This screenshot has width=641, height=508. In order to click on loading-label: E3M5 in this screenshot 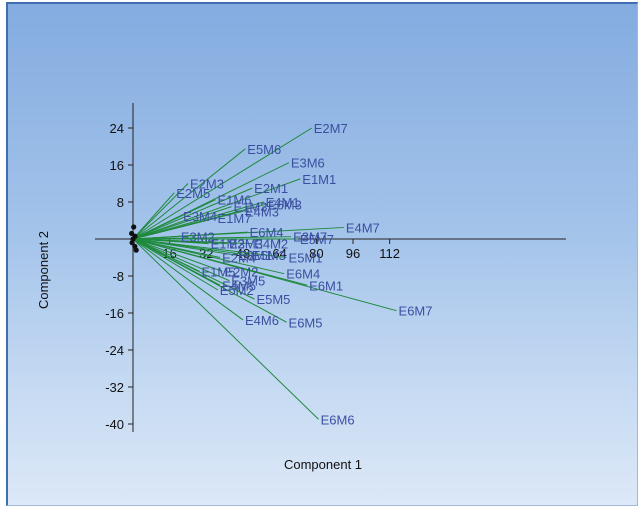, I will do `click(248, 281)`.